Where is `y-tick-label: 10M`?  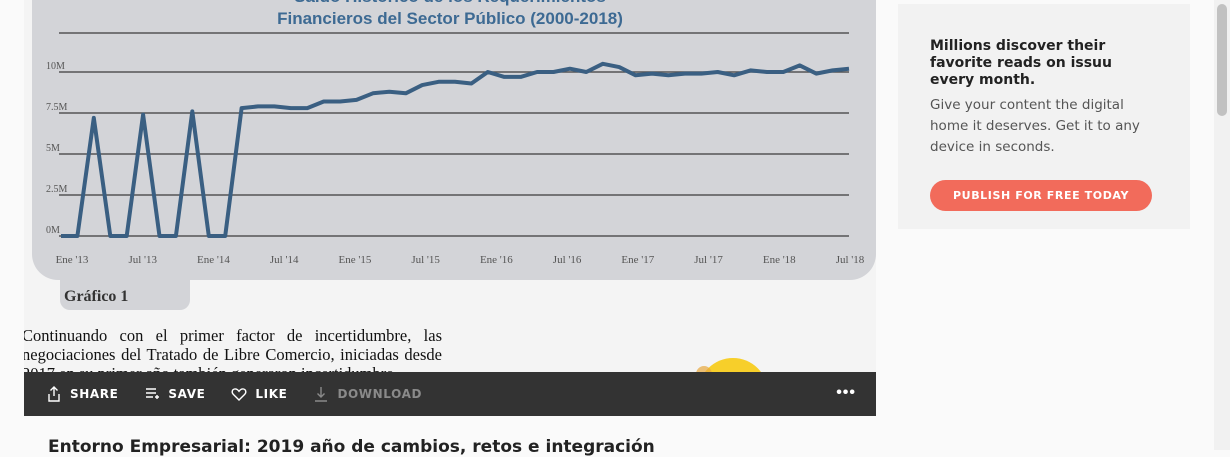
y-tick-label: 10M is located at coordinates (55, 66).